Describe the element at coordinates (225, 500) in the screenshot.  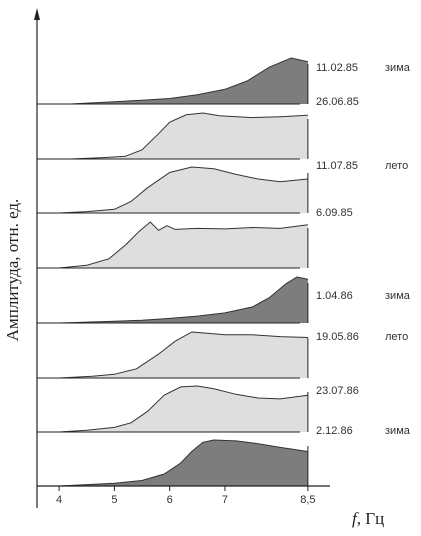
I see `x-tick-label: 7` at that location.